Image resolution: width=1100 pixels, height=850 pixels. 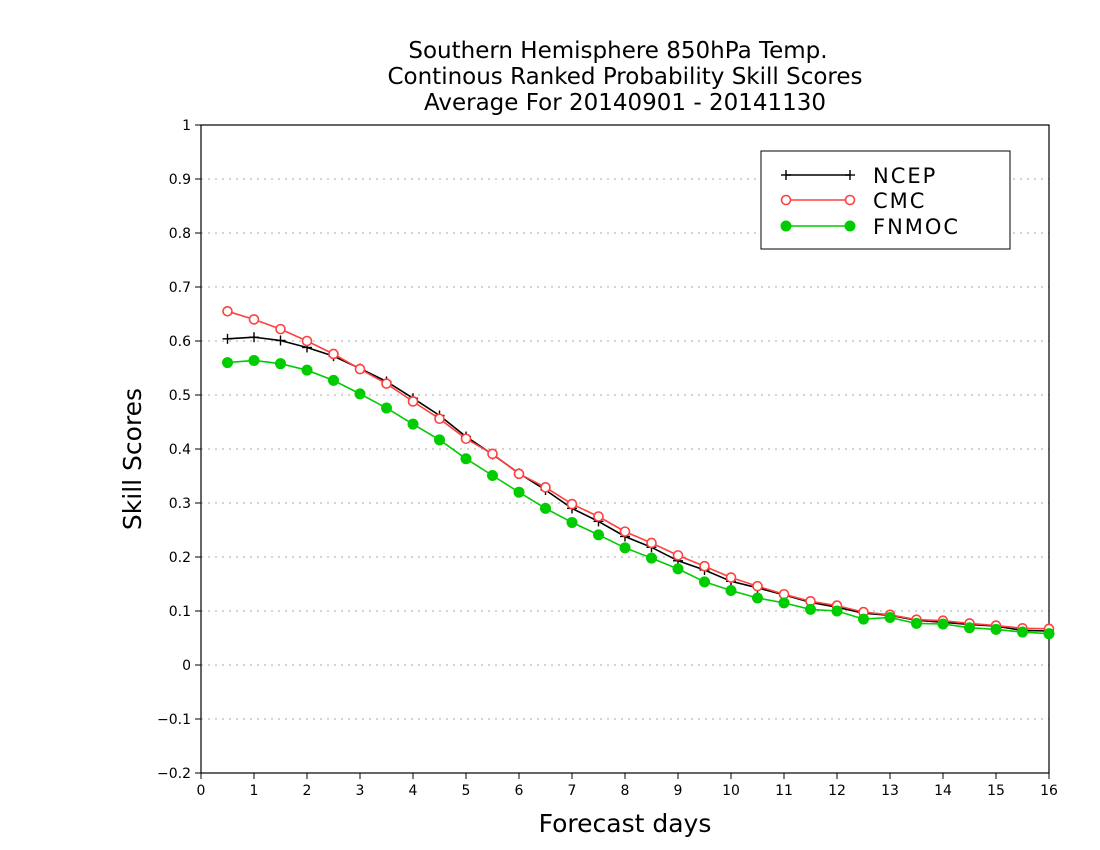 I want to click on legend-label-ncep: NCEP, so click(x=905, y=176).